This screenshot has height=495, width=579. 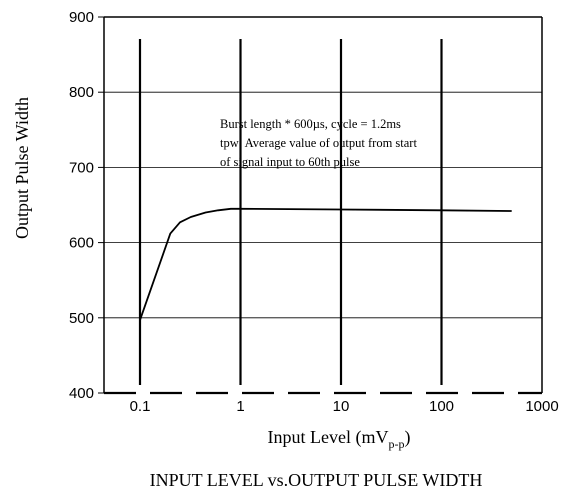 What do you see at coordinates (441, 406) in the screenshot?
I see `x-tick-label: 100` at bounding box center [441, 406].